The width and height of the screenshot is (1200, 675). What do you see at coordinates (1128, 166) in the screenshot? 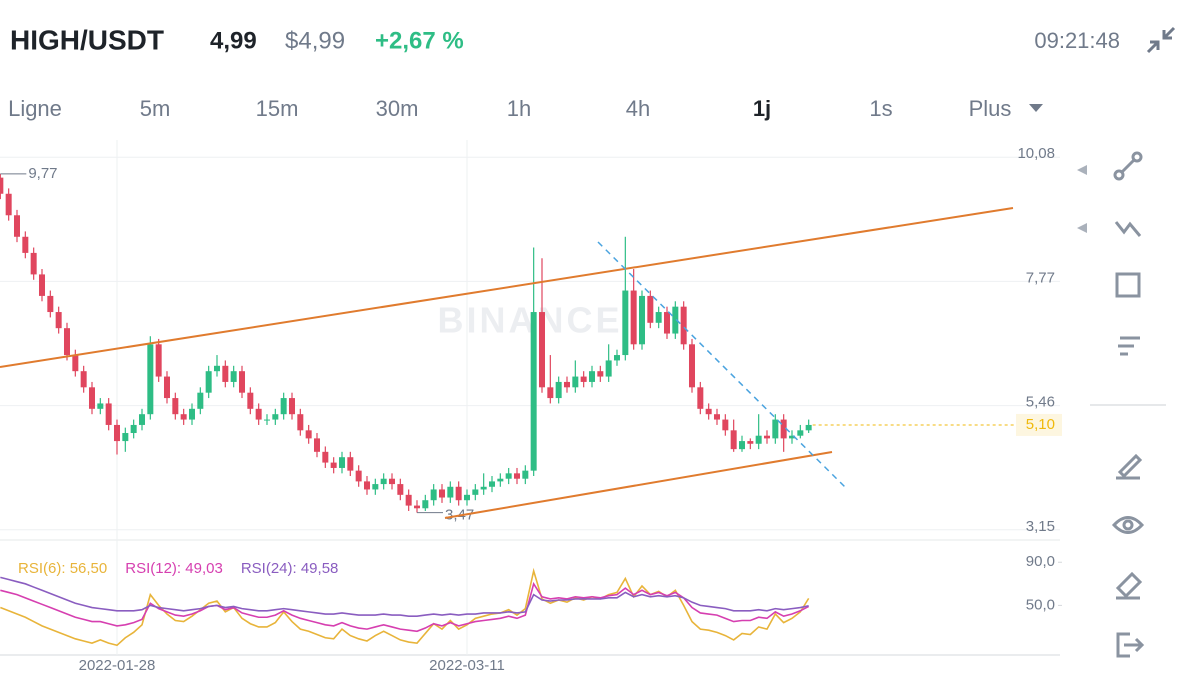
I see `tool-line` at bounding box center [1128, 166].